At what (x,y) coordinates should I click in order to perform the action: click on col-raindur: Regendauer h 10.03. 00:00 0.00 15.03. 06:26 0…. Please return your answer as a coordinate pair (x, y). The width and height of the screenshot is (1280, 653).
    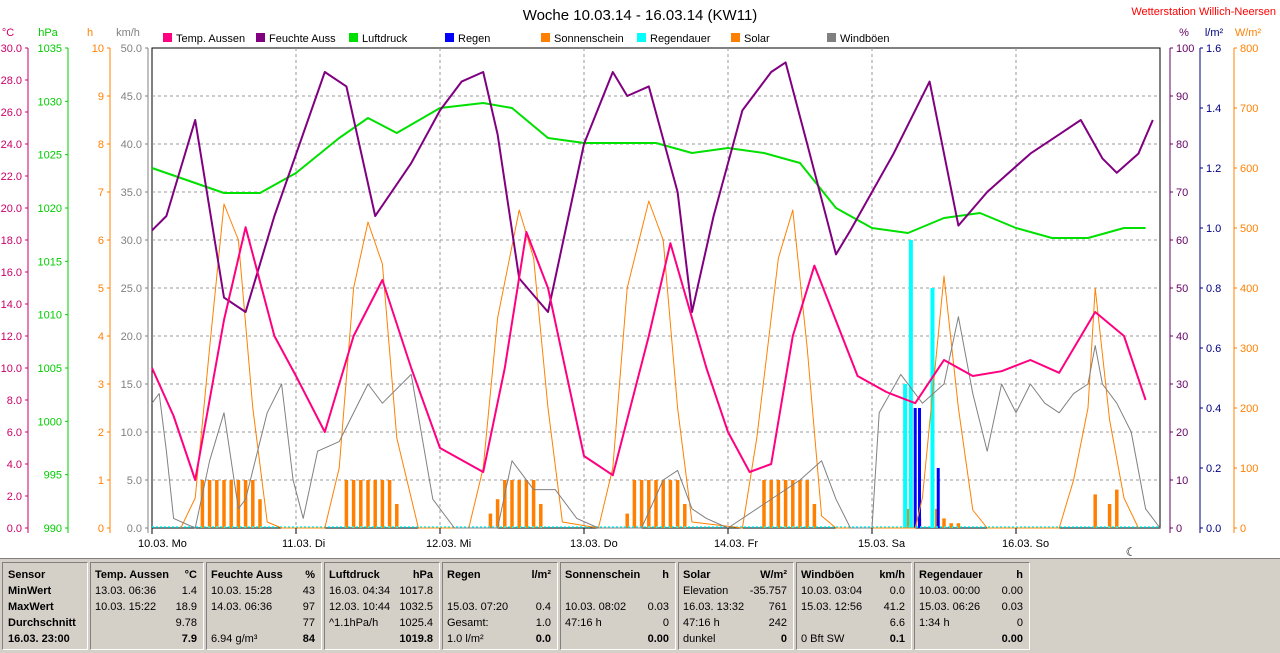
    Looking at the image, I should click on (972, 606).